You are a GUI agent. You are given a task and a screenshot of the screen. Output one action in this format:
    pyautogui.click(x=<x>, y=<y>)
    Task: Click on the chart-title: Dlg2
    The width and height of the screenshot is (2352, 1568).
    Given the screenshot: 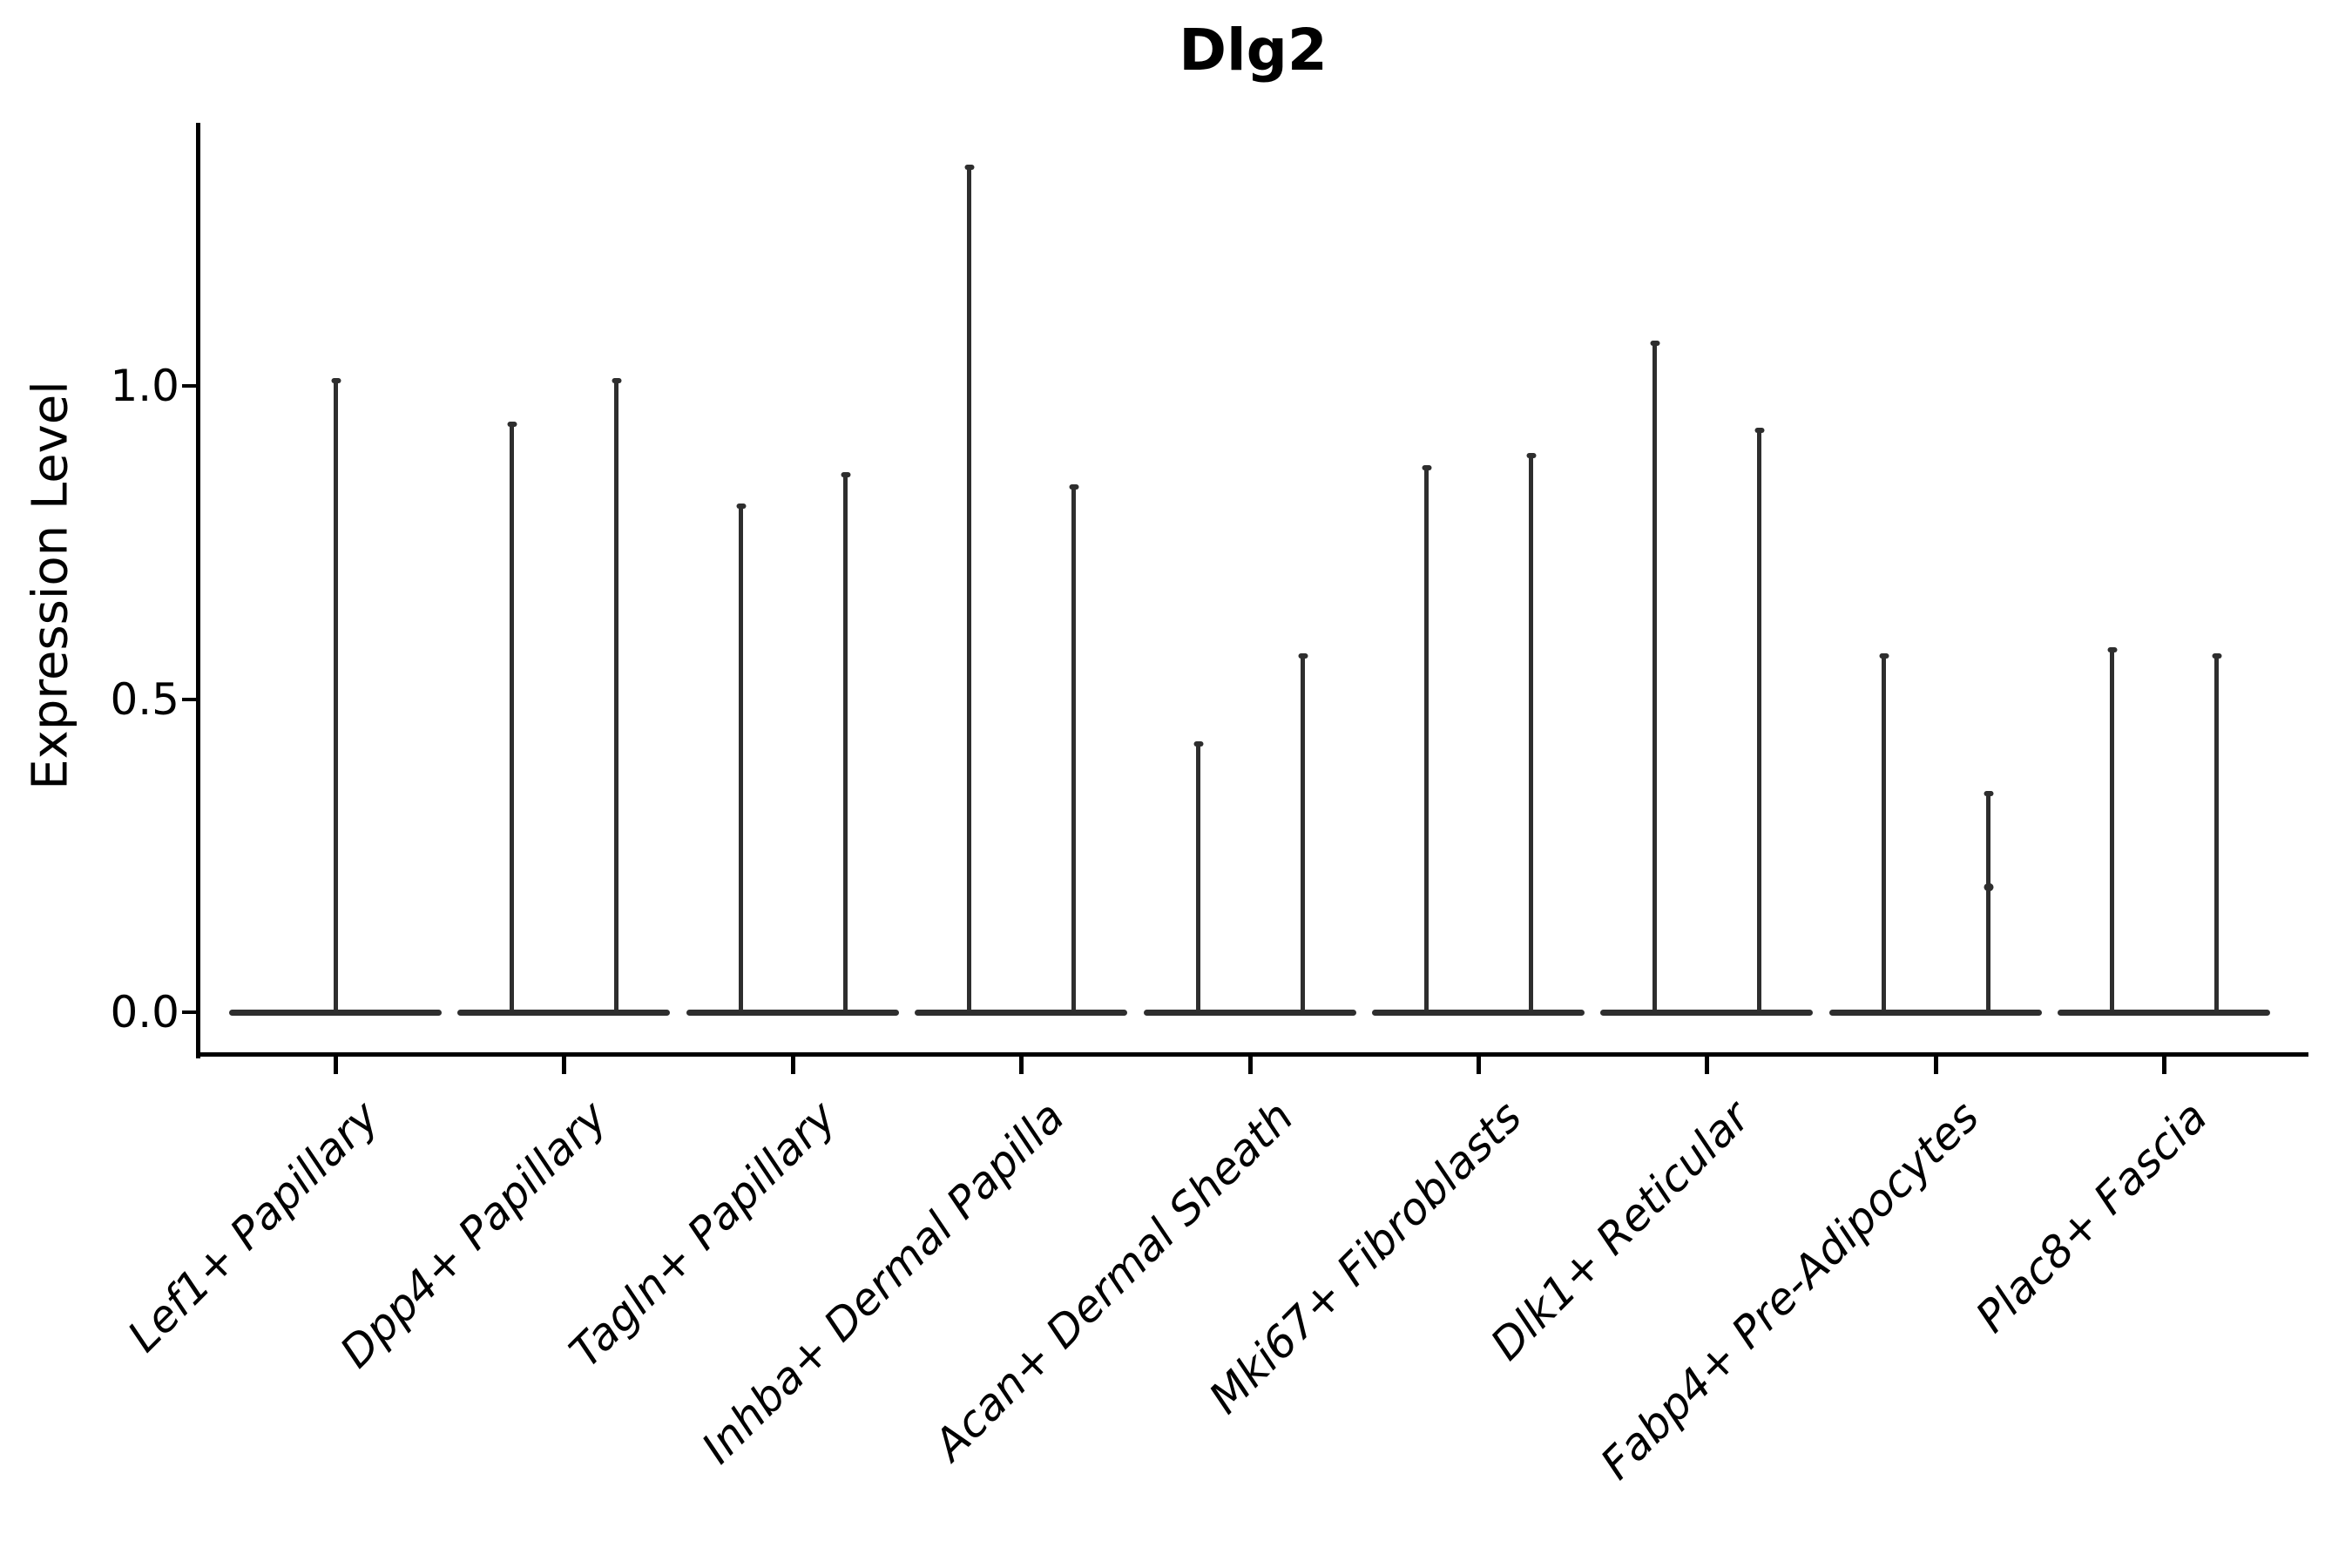 What is the action you would take?
    pyautogui.click(x=1253, y=50)
    